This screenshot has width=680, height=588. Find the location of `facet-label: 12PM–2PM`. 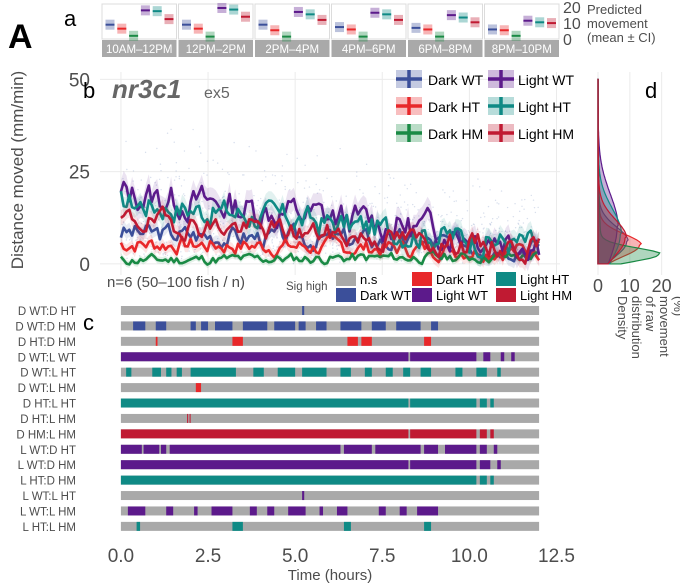

facet-label: 12PM–2PM is located at coordinates (216, 50).